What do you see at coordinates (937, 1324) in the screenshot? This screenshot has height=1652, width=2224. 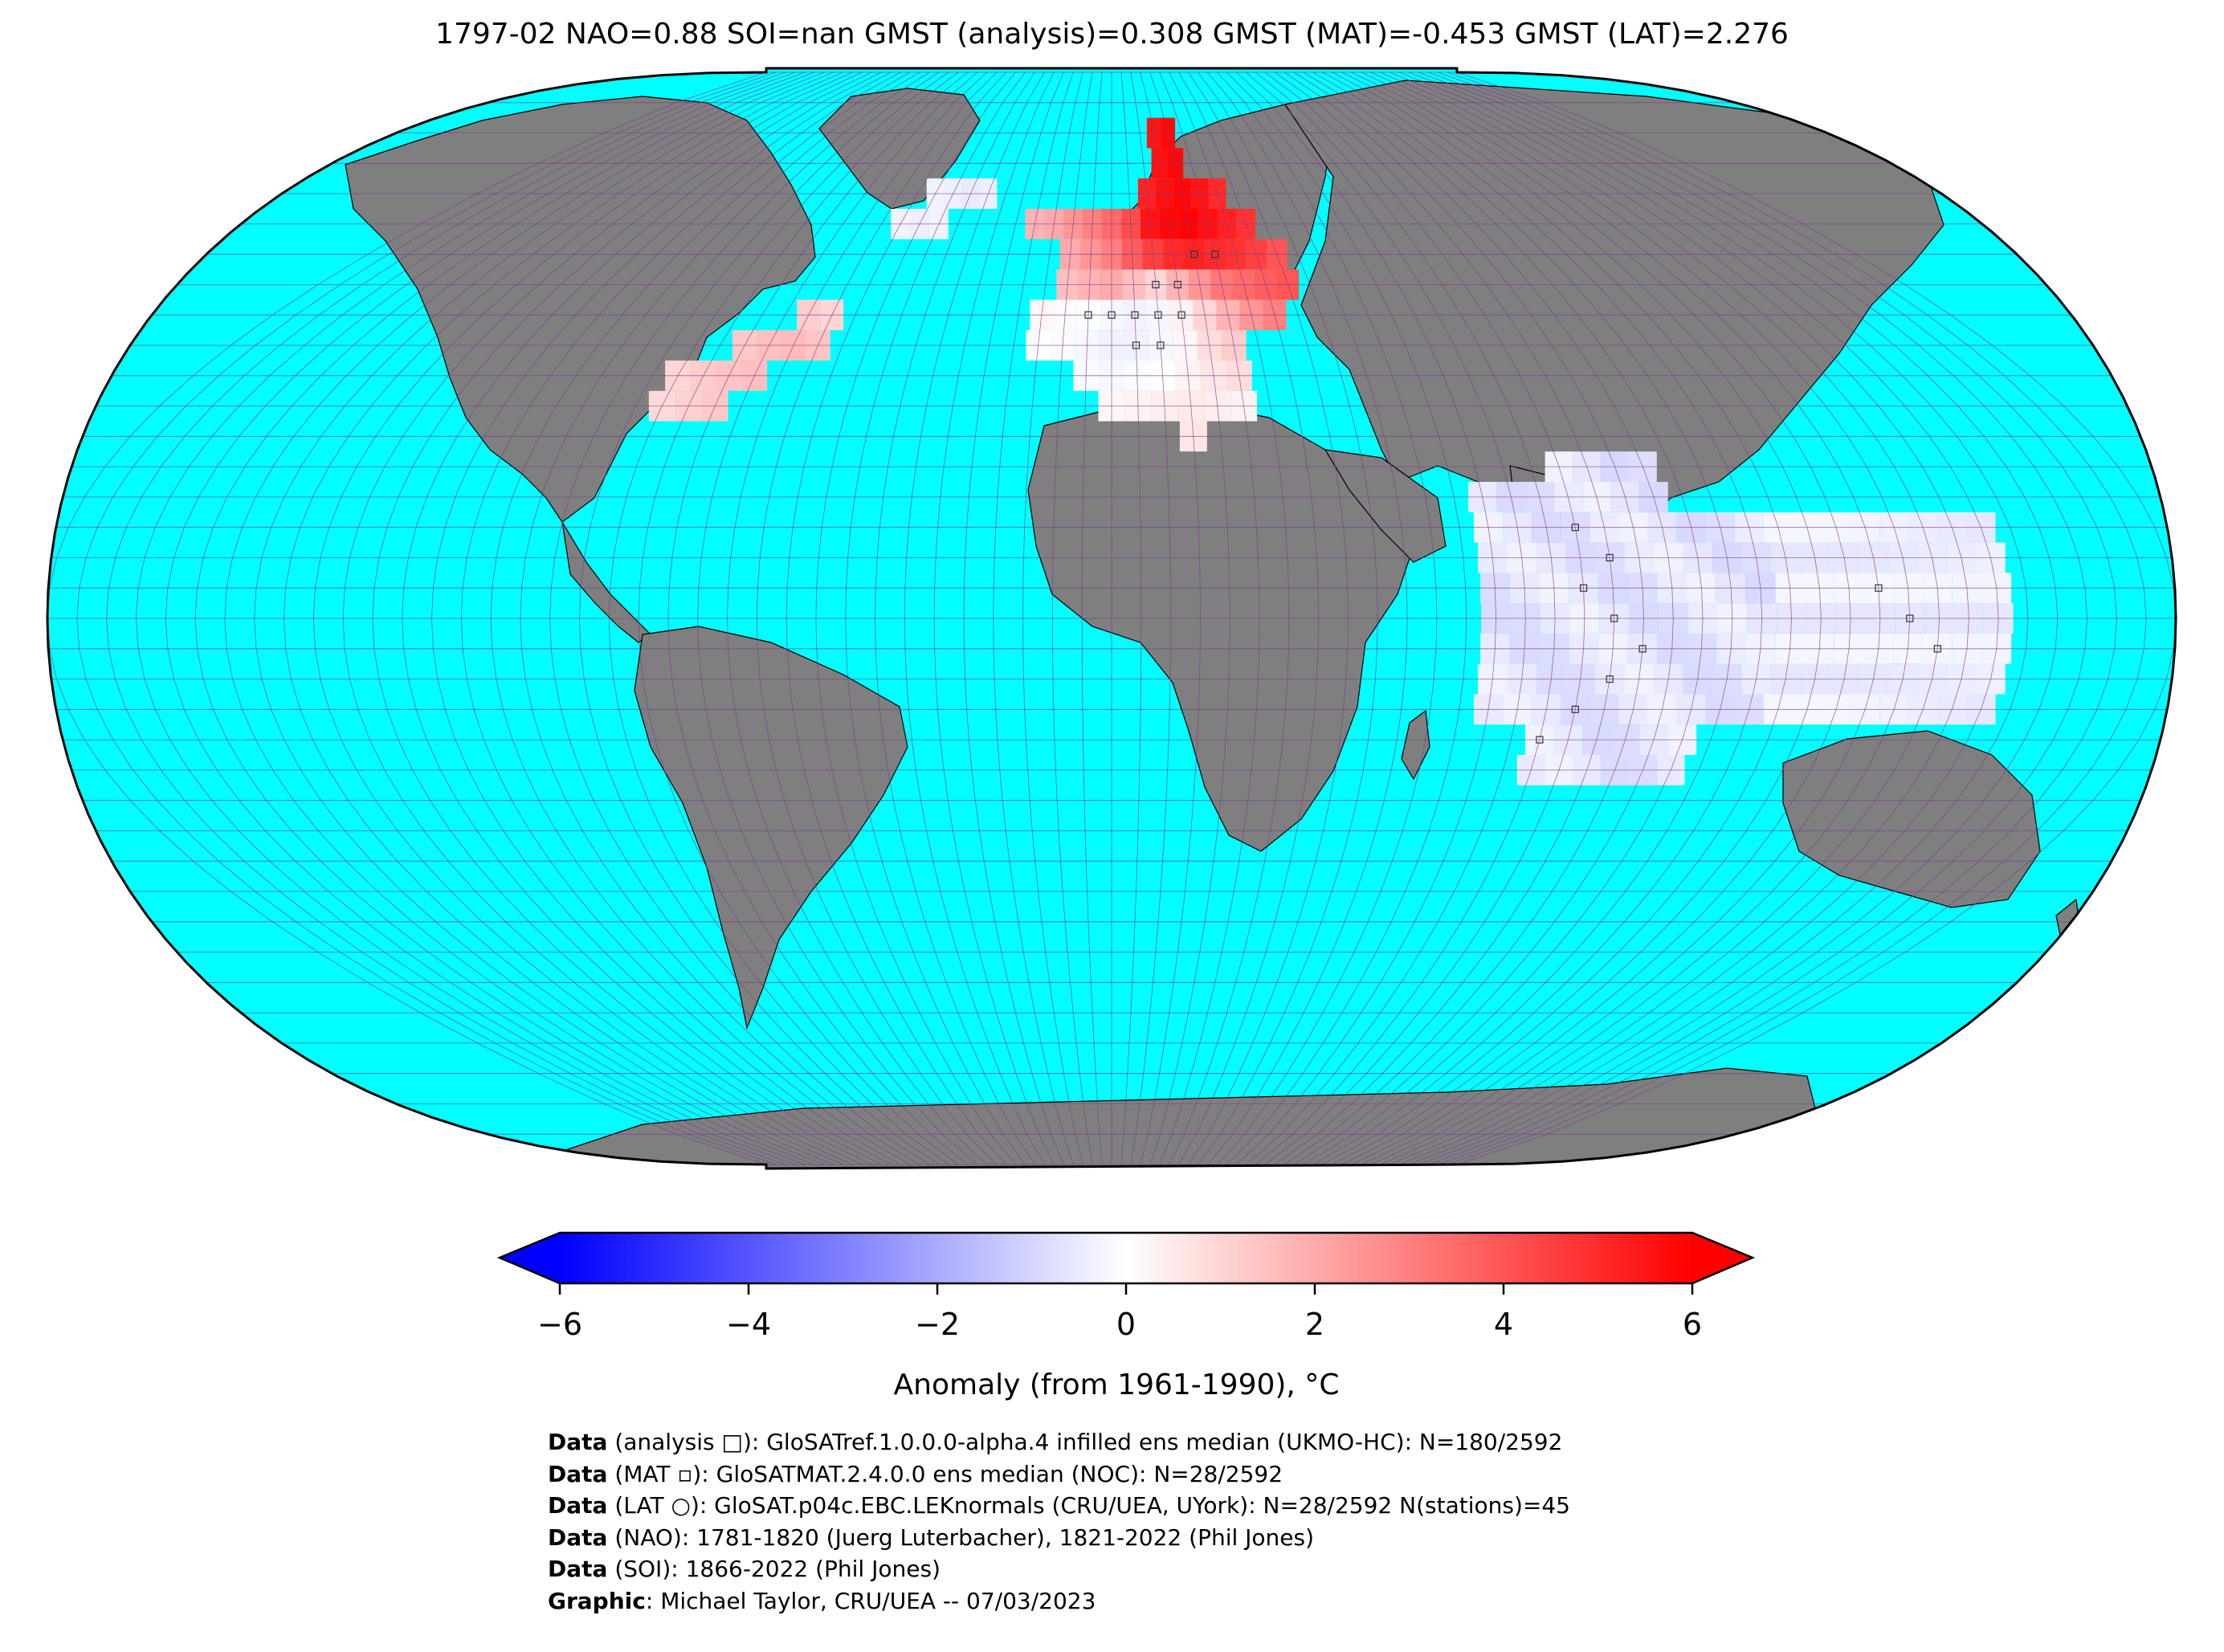 I see `colorbar-tick-label: −2` at bounding box center [937, 1324].